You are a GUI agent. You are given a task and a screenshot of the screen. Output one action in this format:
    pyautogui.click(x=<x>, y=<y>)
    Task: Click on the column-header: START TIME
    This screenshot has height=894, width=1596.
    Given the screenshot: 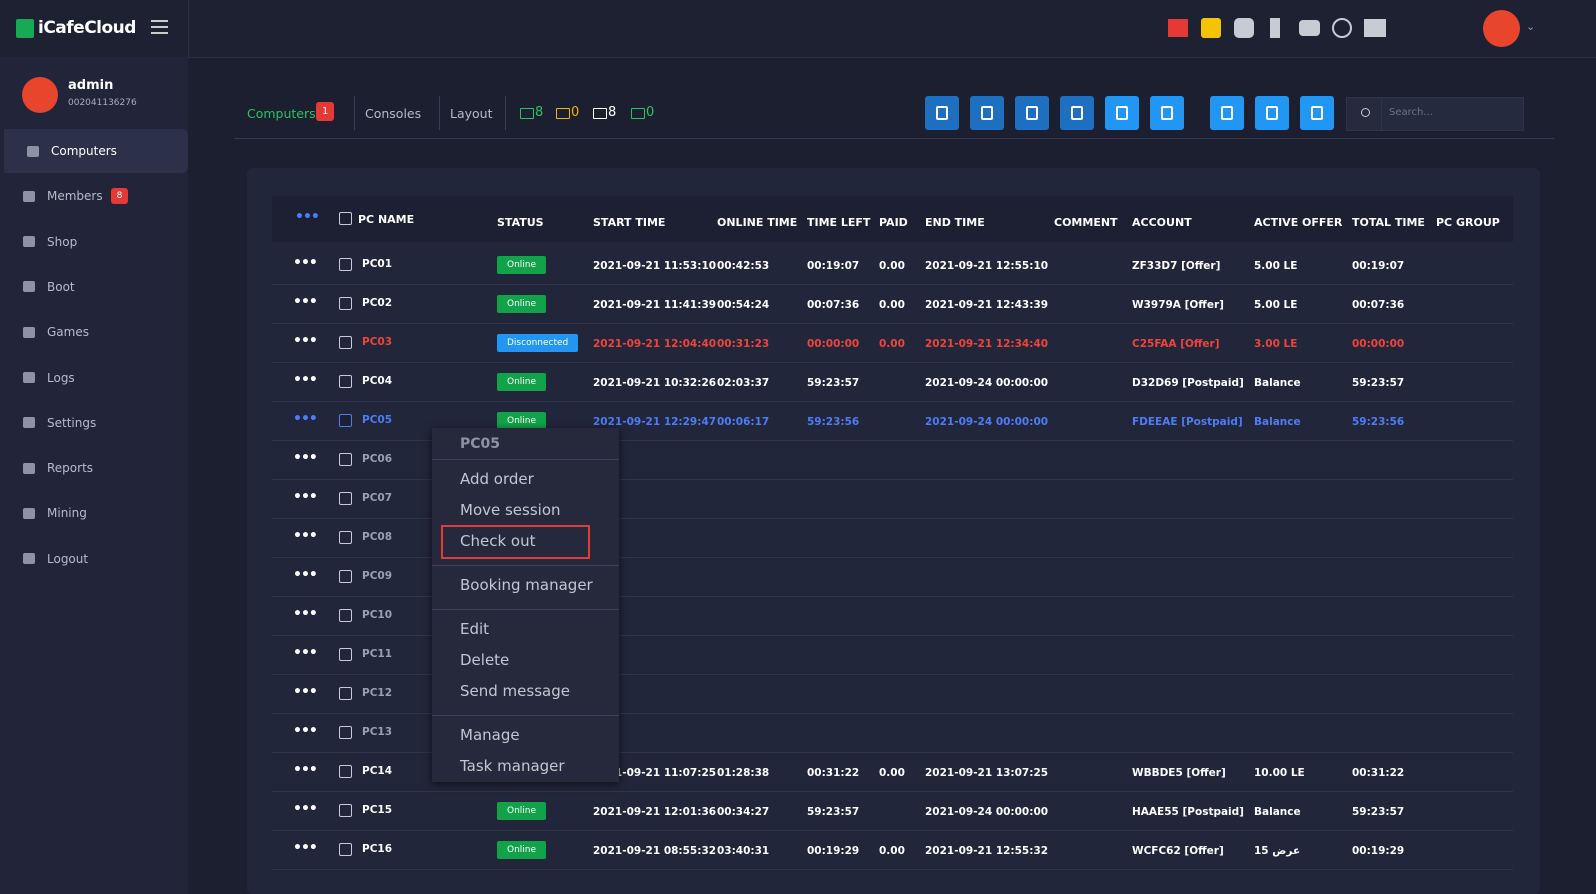 What is the action you would take?
    pyautogui.click(x=629, y=222)
    